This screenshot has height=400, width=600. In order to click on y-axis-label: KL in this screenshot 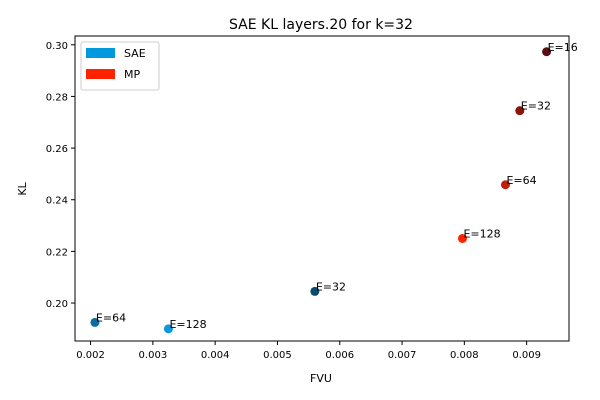, I will do `click(22, 188)`.